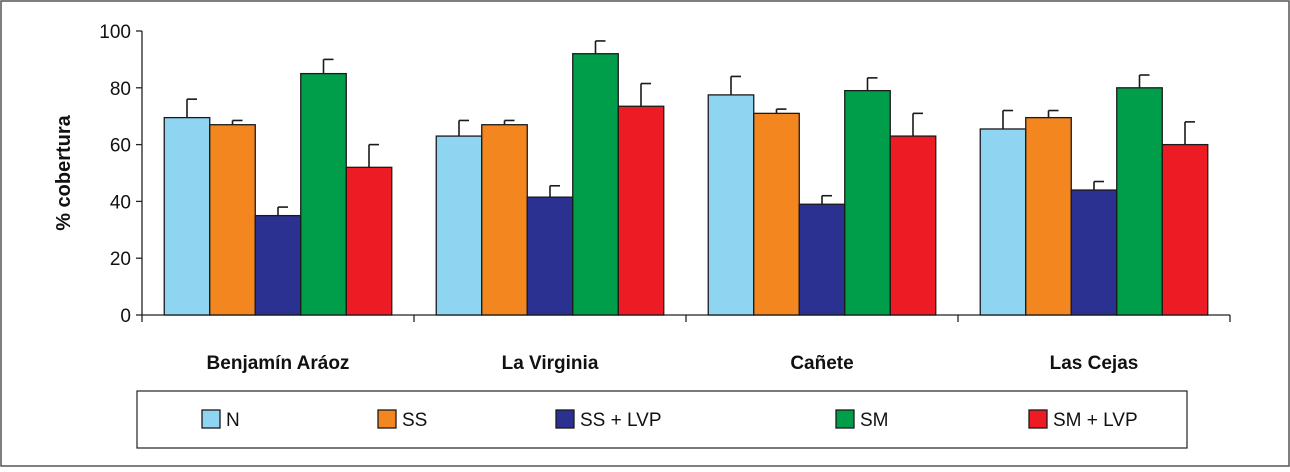  What do you see at coordinates (120, 259) in the screenshot?
I see `y-tick-label: 20` at bounding box center [120, 259].